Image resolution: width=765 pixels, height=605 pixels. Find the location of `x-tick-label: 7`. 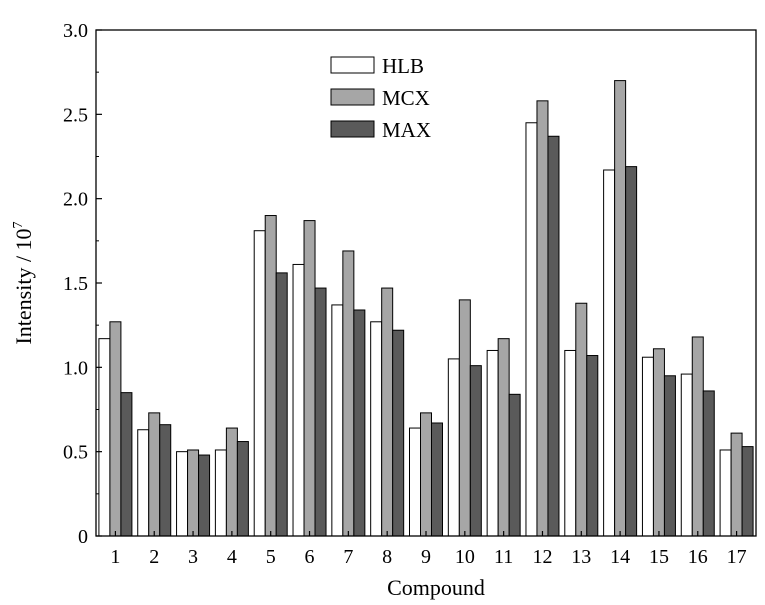

x-tick-label: 7 is located at coordinates (348, 557).